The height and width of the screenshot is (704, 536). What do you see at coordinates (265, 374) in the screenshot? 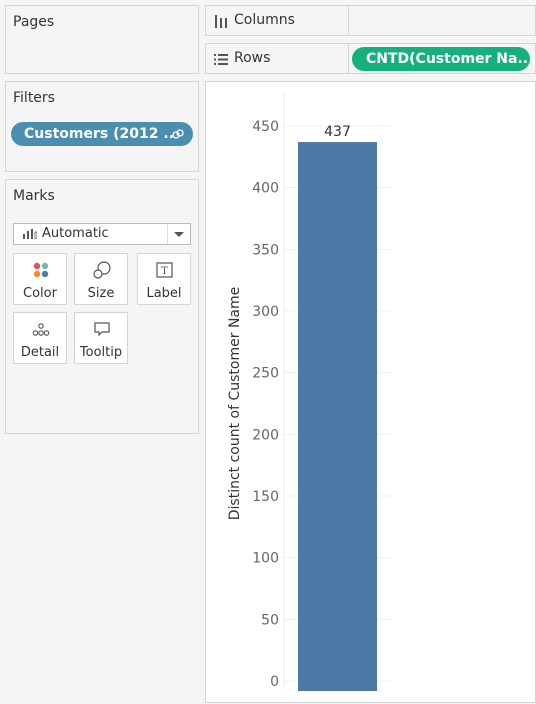
I see `y-tick-label: 250` at bounding box center [265, 374].